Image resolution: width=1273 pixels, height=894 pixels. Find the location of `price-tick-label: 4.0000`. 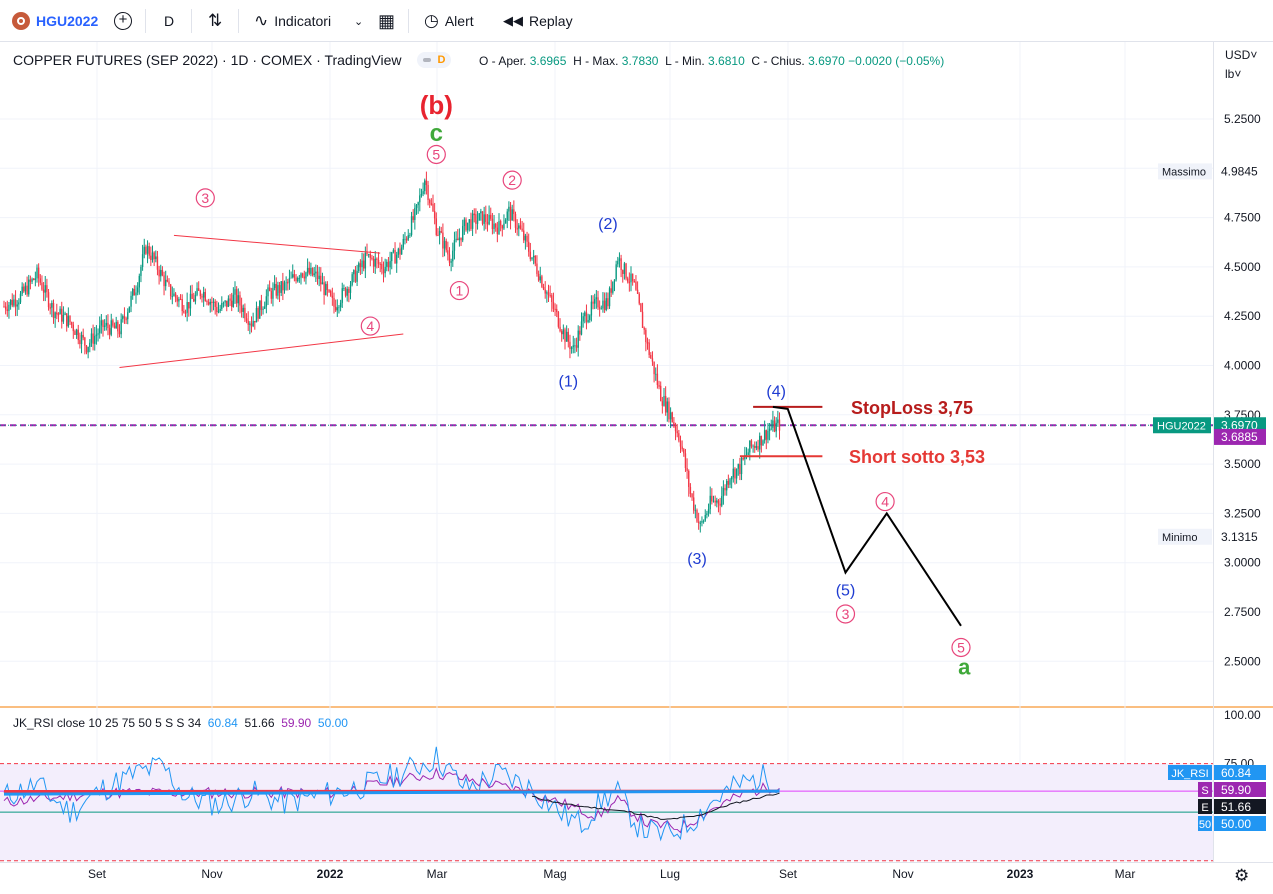

price-tick-label: 4.0000 is located at coordinates (1242, 366).